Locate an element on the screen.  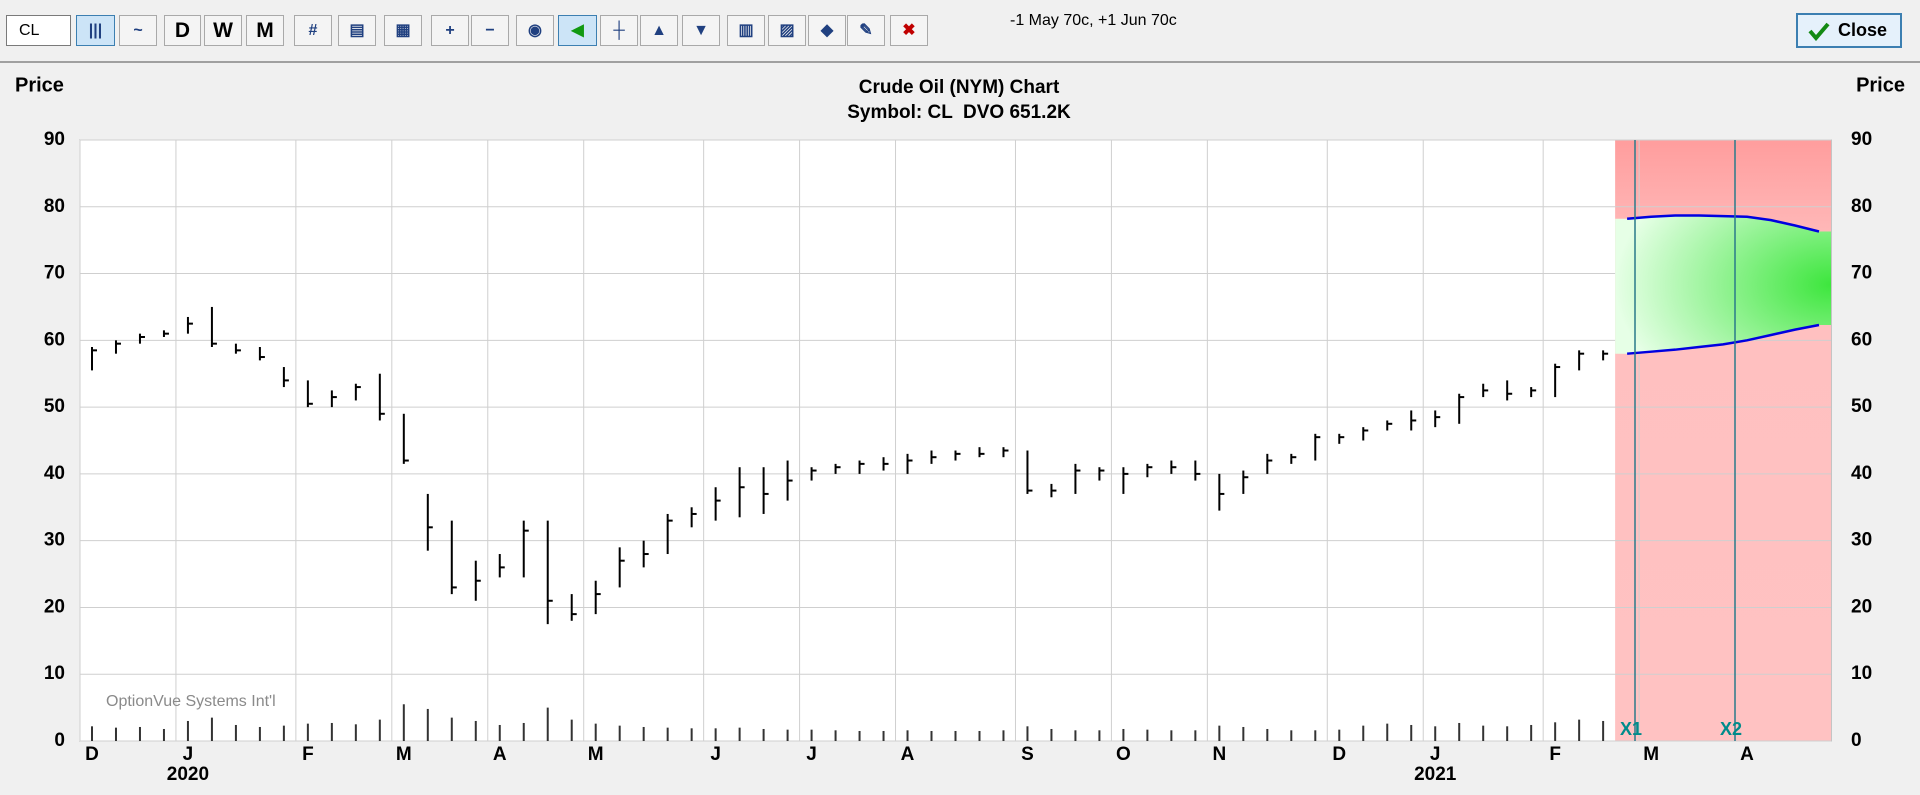
y-tick-label: 30 is located at coordinates (54, 540).